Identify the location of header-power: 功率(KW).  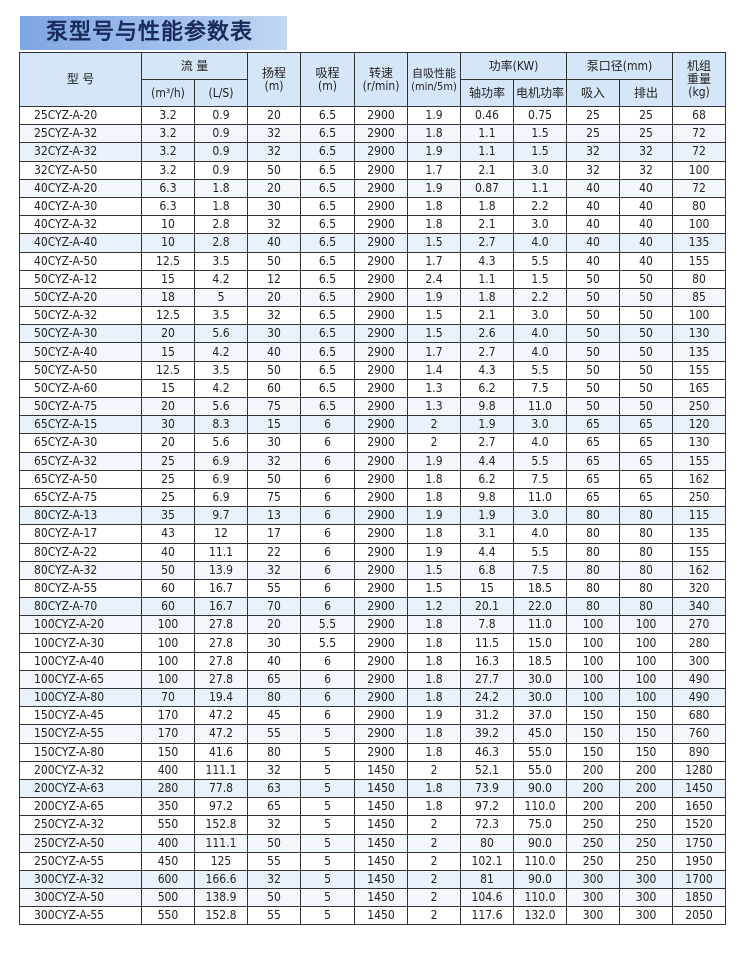
(513, 66).